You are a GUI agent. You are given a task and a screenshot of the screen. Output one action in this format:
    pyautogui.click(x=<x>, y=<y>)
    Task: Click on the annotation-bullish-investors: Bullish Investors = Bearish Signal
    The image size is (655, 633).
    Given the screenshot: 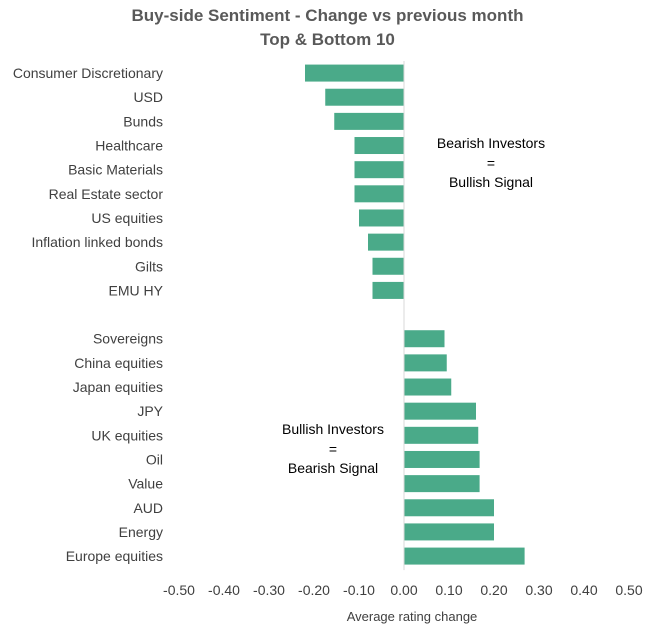 What is the action you would take?
    pyautogui.click(x=333, y=449)
    